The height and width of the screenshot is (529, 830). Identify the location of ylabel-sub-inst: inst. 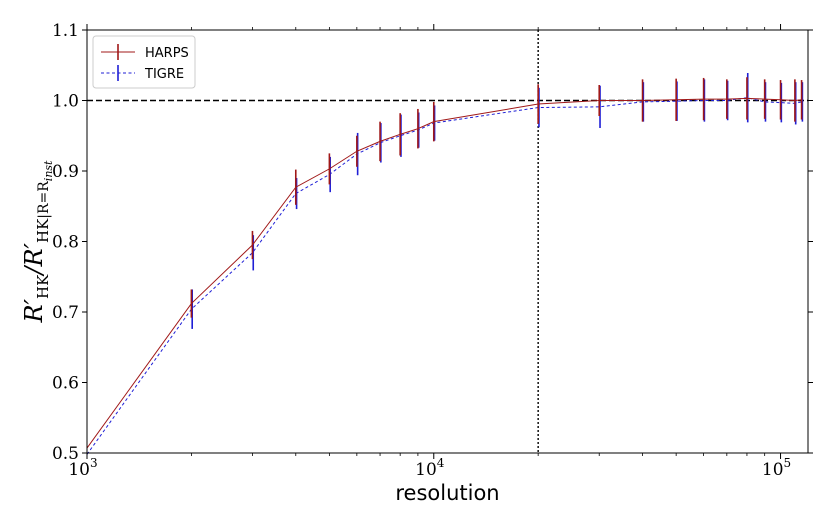
(48, 170).